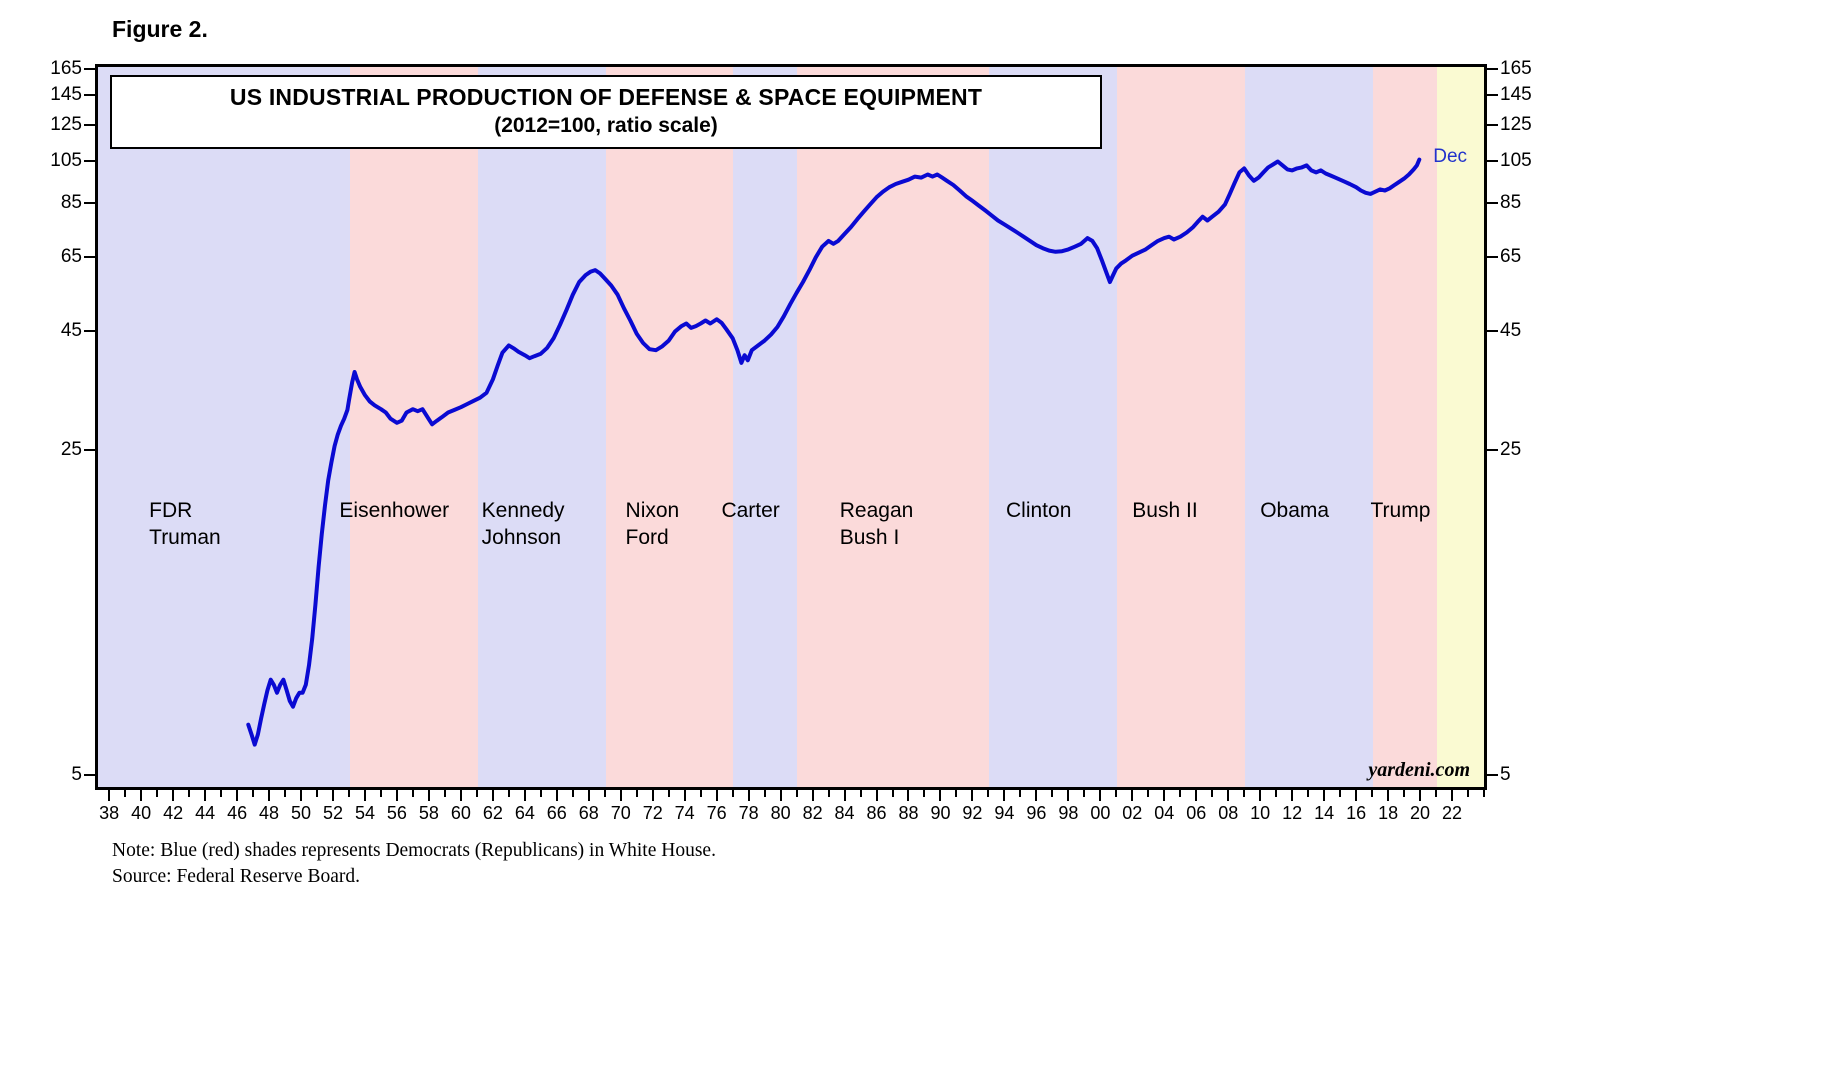 Image resolution: width=1837 pixels, height=1072 pixels. What do you see at coordinates (684, 813) in the screenshot?
I see `x-axis-label: 74` at bounding box center [684, 813].